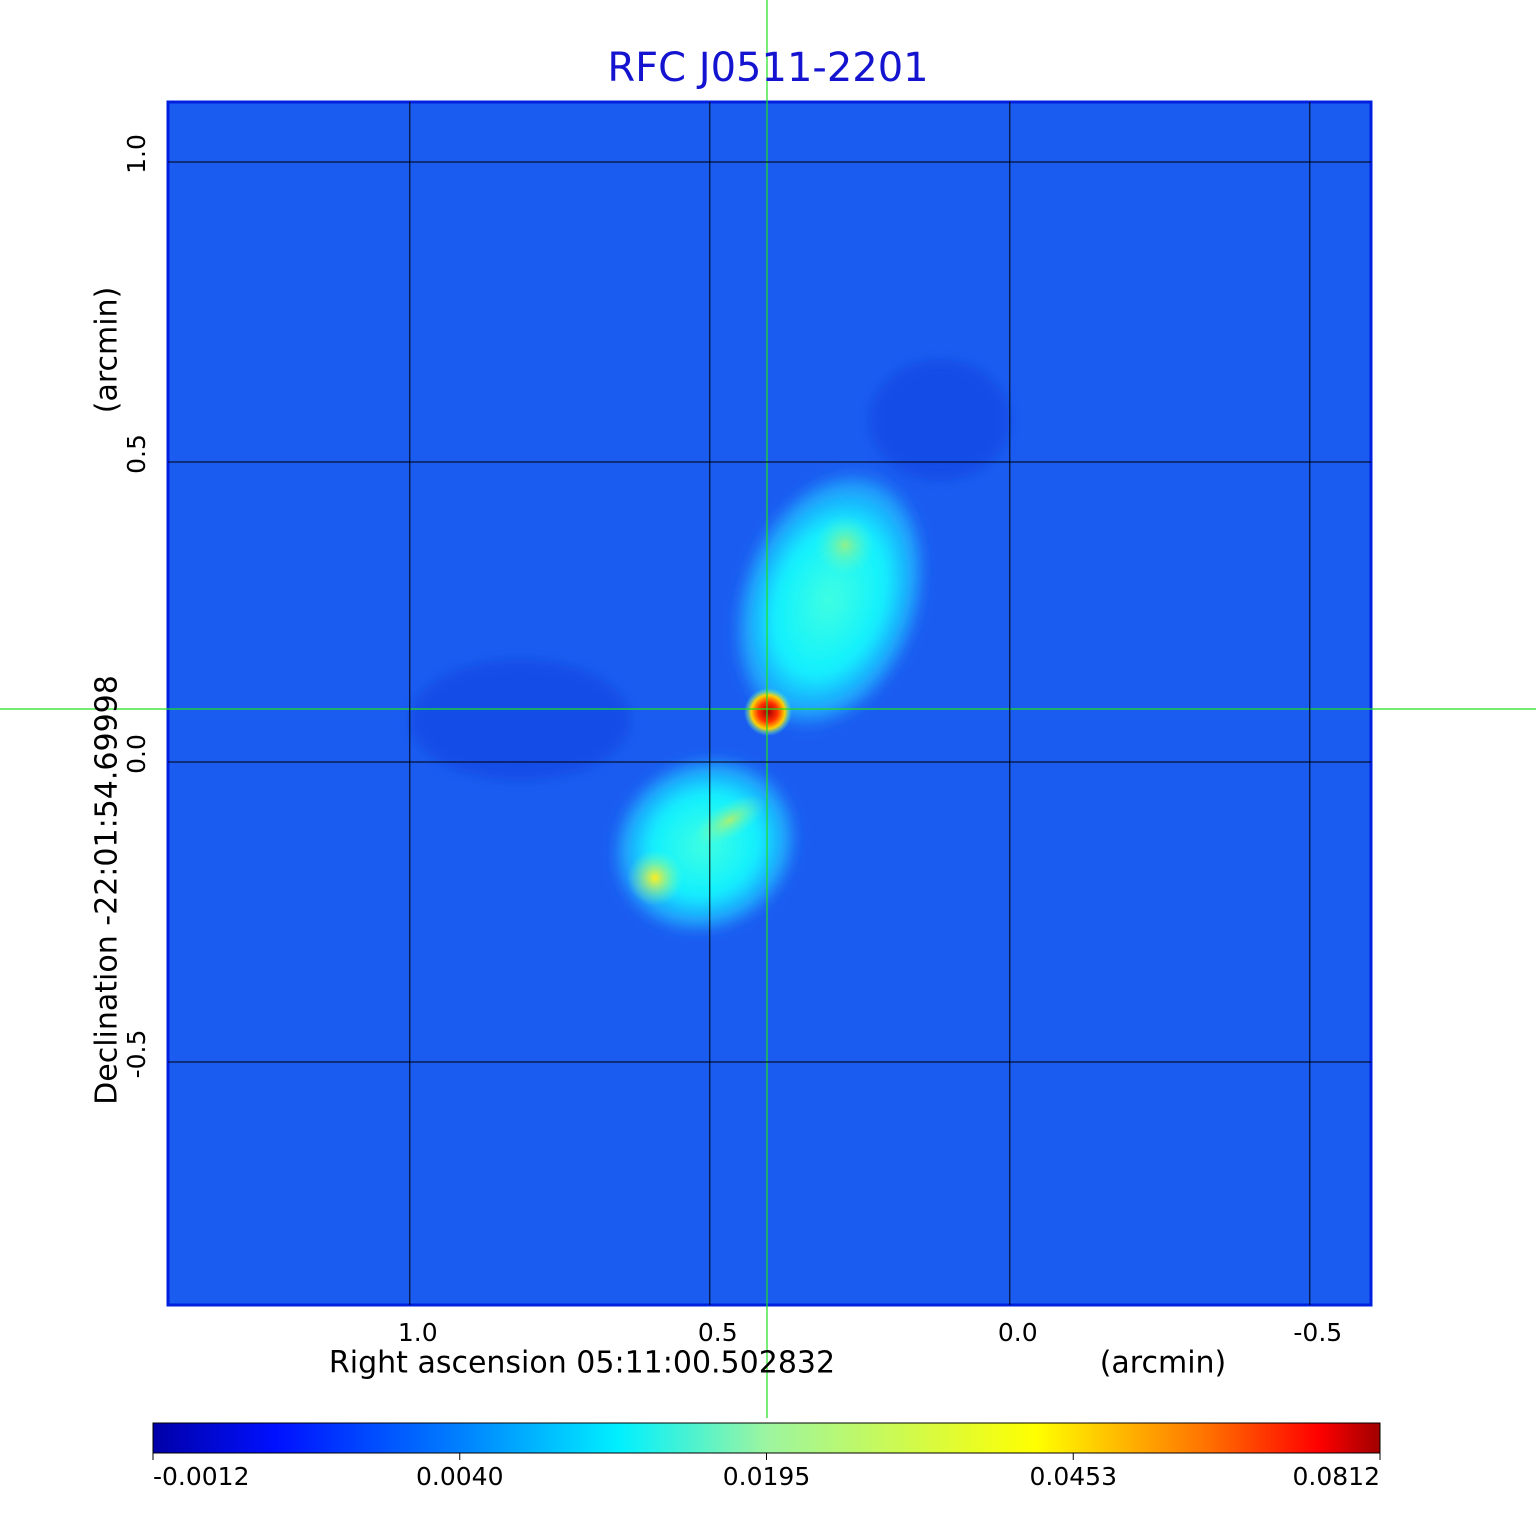 The width and height of the screenshot is (1536, 1515). Describe the element at coordinates (1018, 1332) in the screenshot. I see `x-tick-label: 0.0` at that location.